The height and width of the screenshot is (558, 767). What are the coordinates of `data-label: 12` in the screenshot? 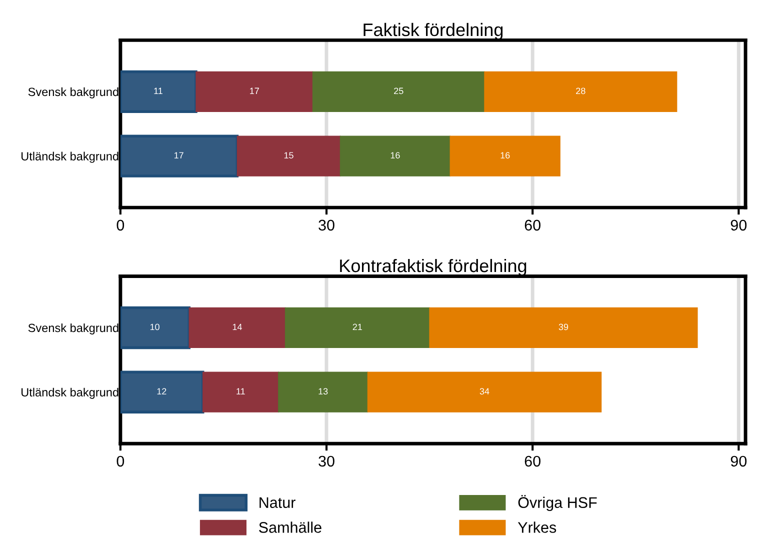 It's located at (161, 391).